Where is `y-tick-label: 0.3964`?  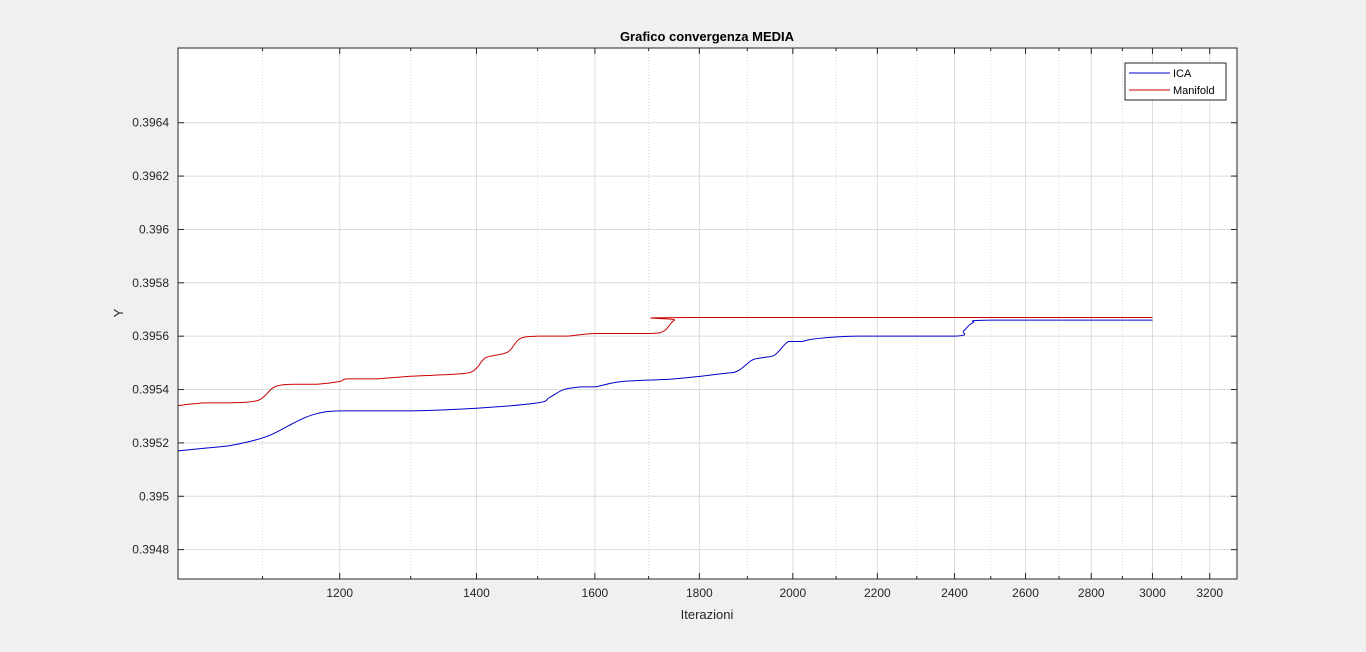 y-tick-label: 0.3964 is located at coordinates (150, 123).